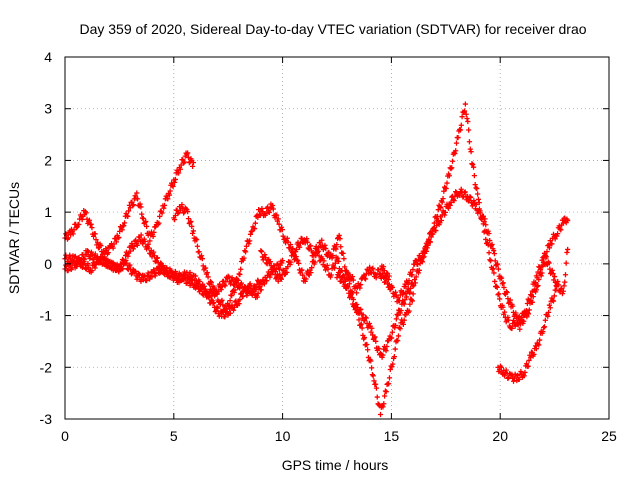 This screenshot has height=480, width=640. What do you see at coordinates (46, 367) in the screenshot?
I see `y-tick-label: -2` at bounding box center [46, 367].